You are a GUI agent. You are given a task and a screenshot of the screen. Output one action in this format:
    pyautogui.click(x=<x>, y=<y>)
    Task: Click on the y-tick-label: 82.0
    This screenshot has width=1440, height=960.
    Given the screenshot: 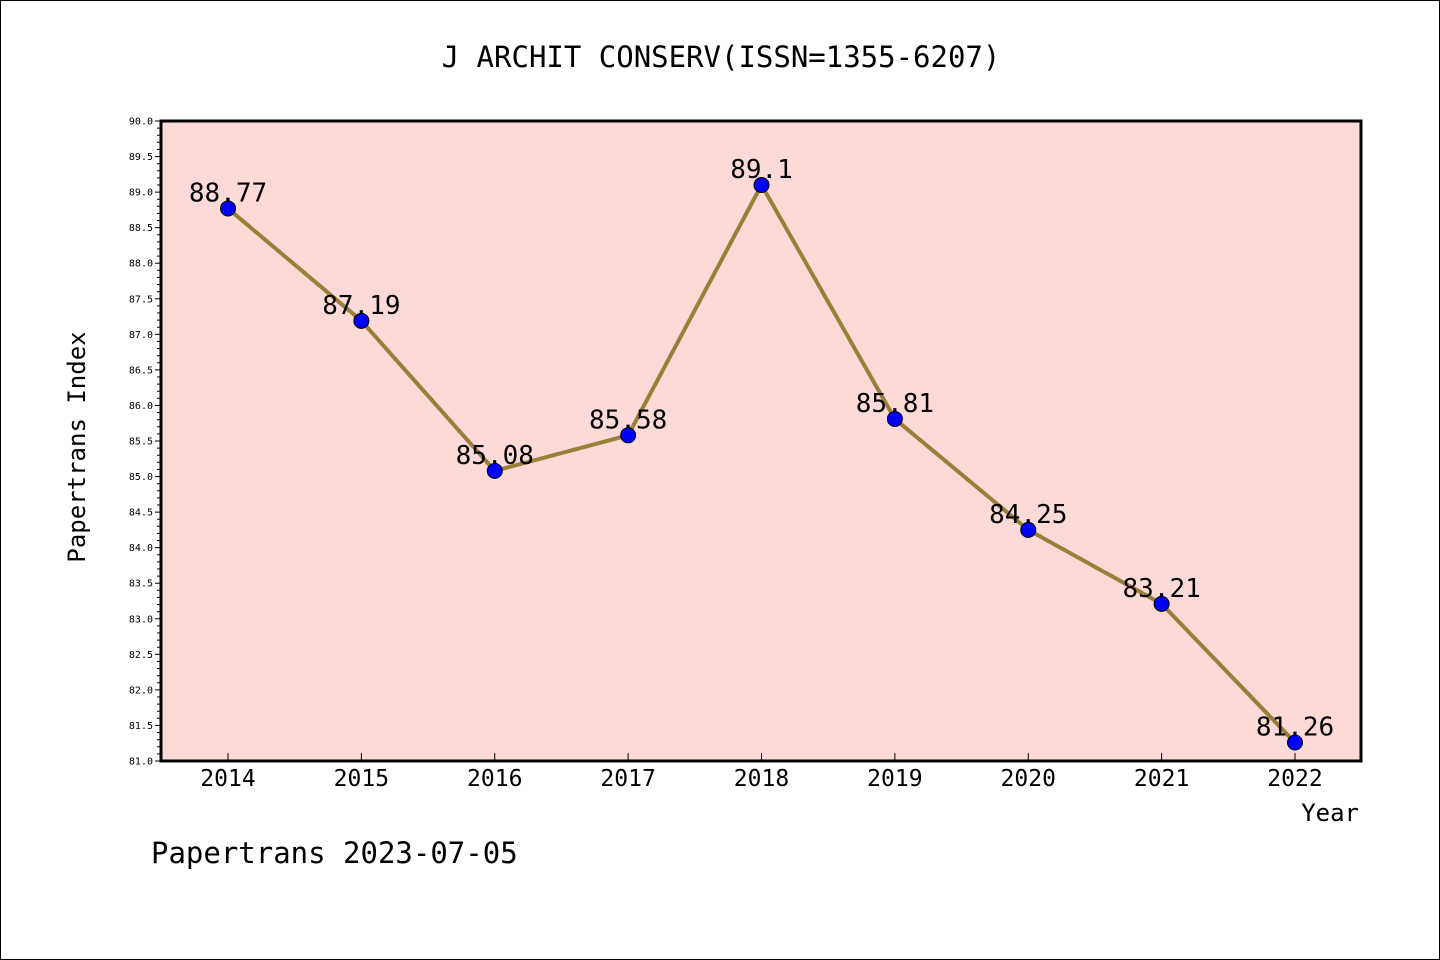 What is the action you would take?
    pyautogui.click(x=141, y=690)
    